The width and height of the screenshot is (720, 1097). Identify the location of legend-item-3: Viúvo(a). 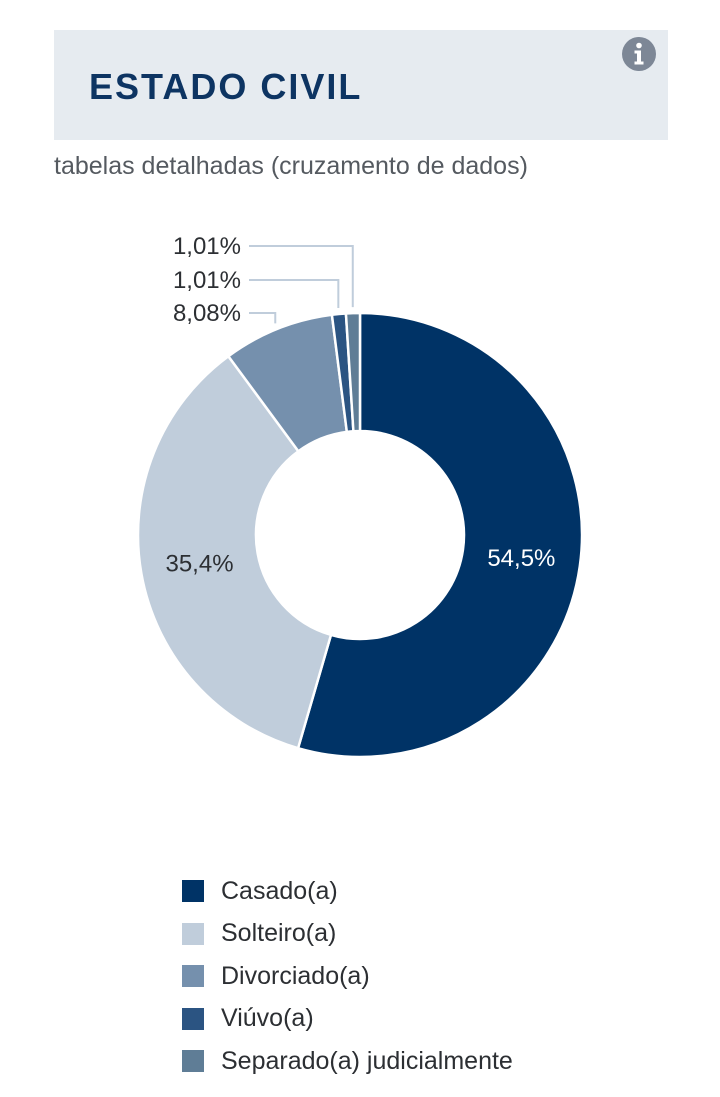
(347, 1019).